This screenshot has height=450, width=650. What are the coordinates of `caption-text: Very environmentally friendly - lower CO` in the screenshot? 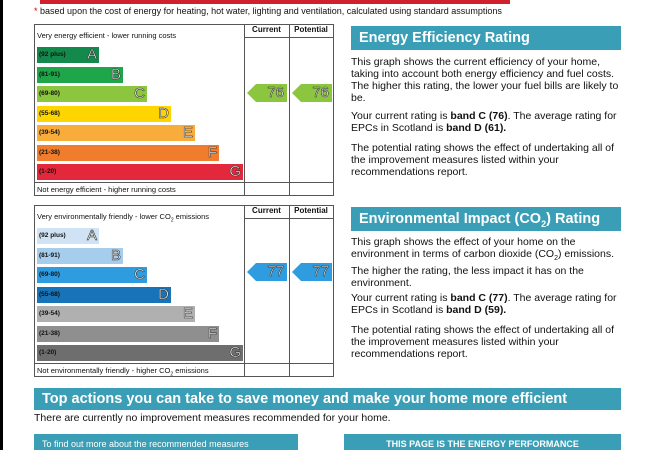 It's located at (104, 216).